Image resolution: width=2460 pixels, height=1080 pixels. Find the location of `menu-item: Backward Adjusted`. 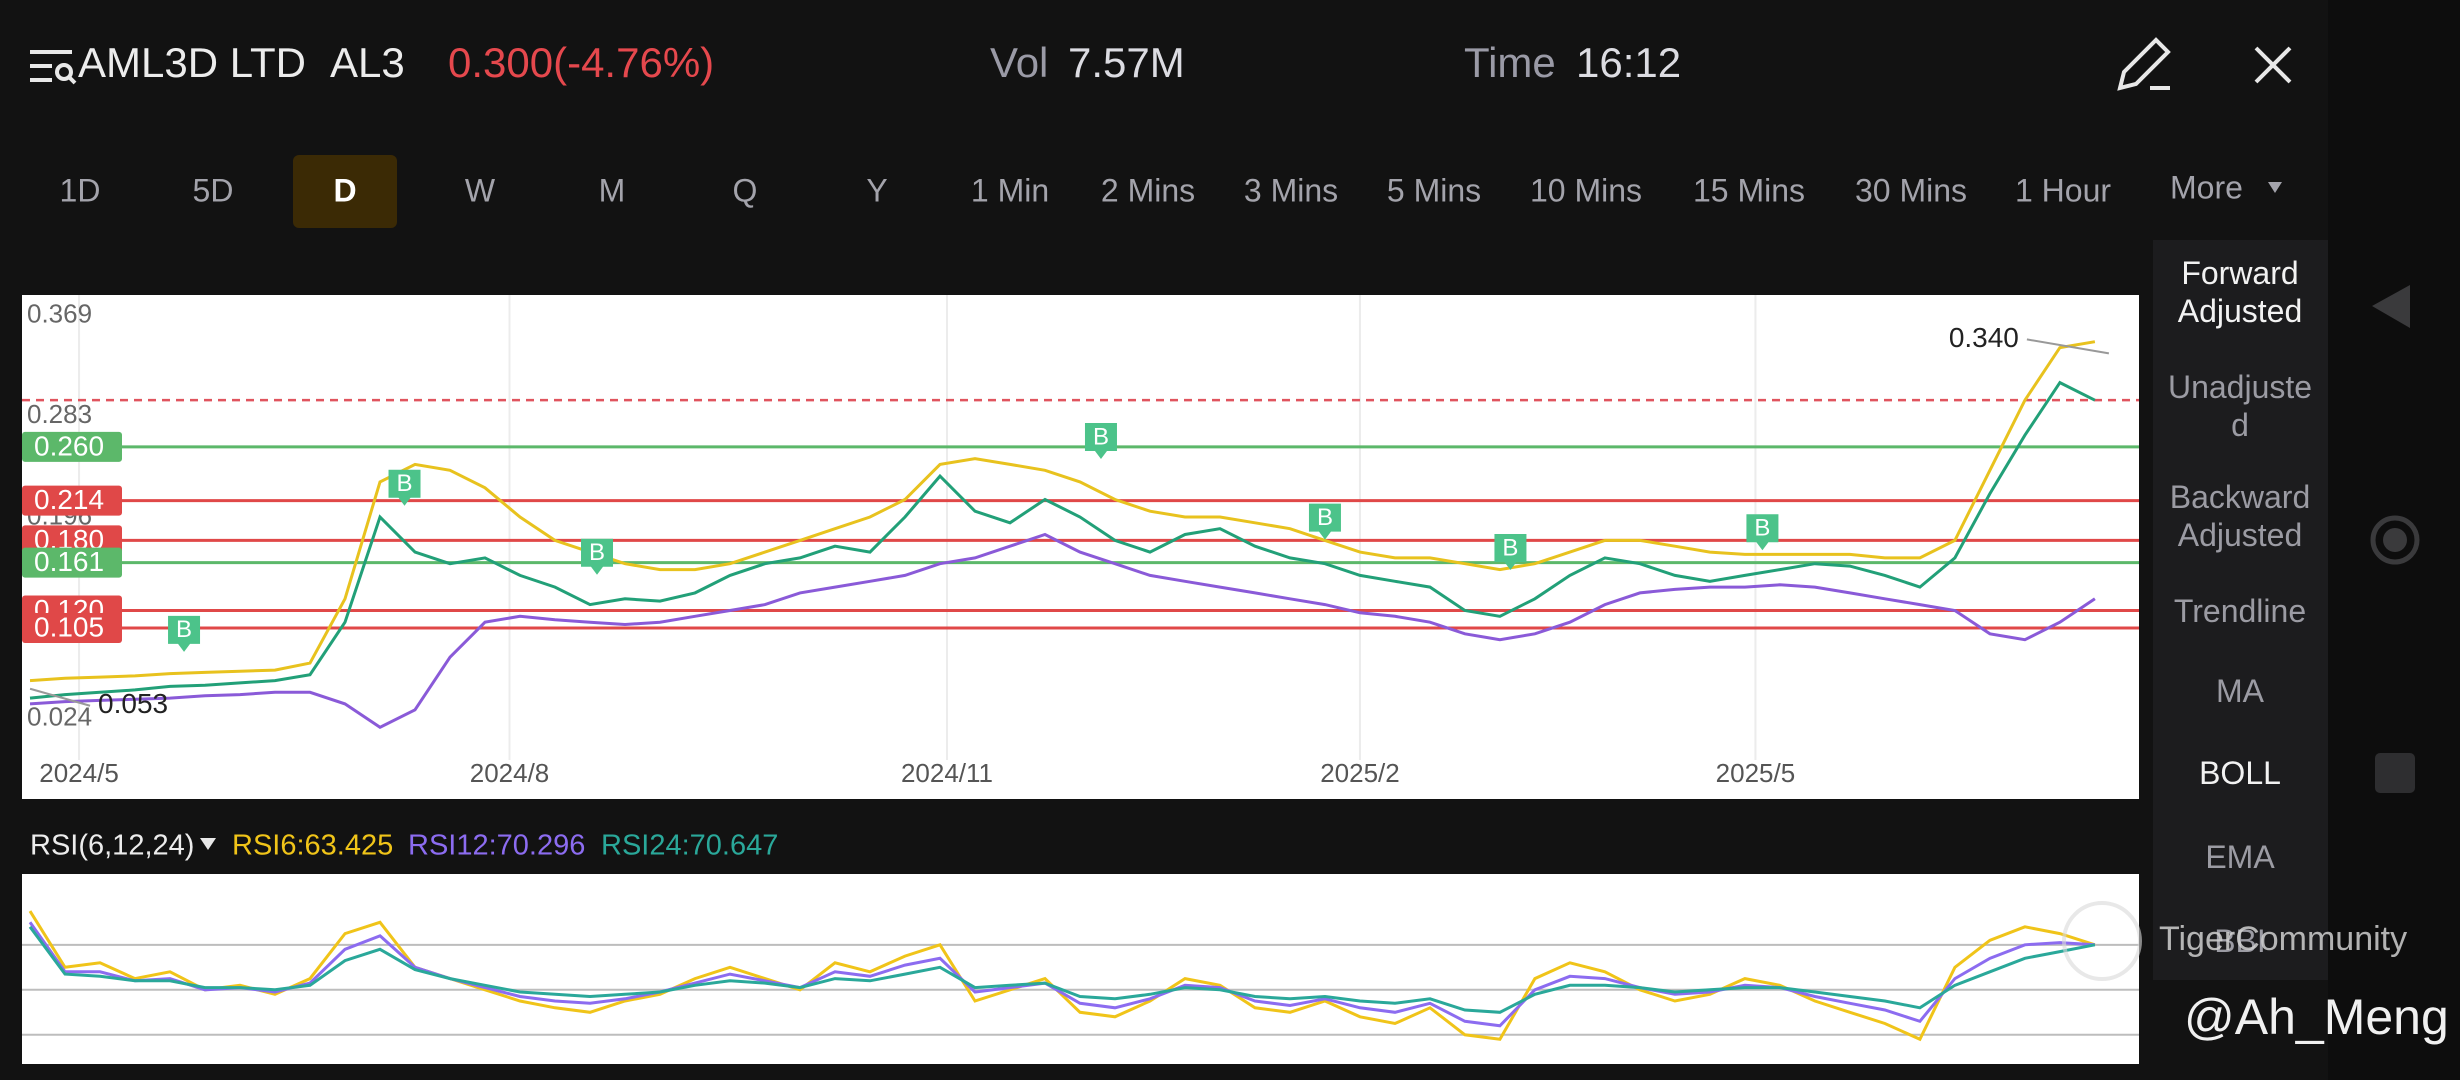

menu-item: Backward Adjusted is located at coordinates (2240, 516).